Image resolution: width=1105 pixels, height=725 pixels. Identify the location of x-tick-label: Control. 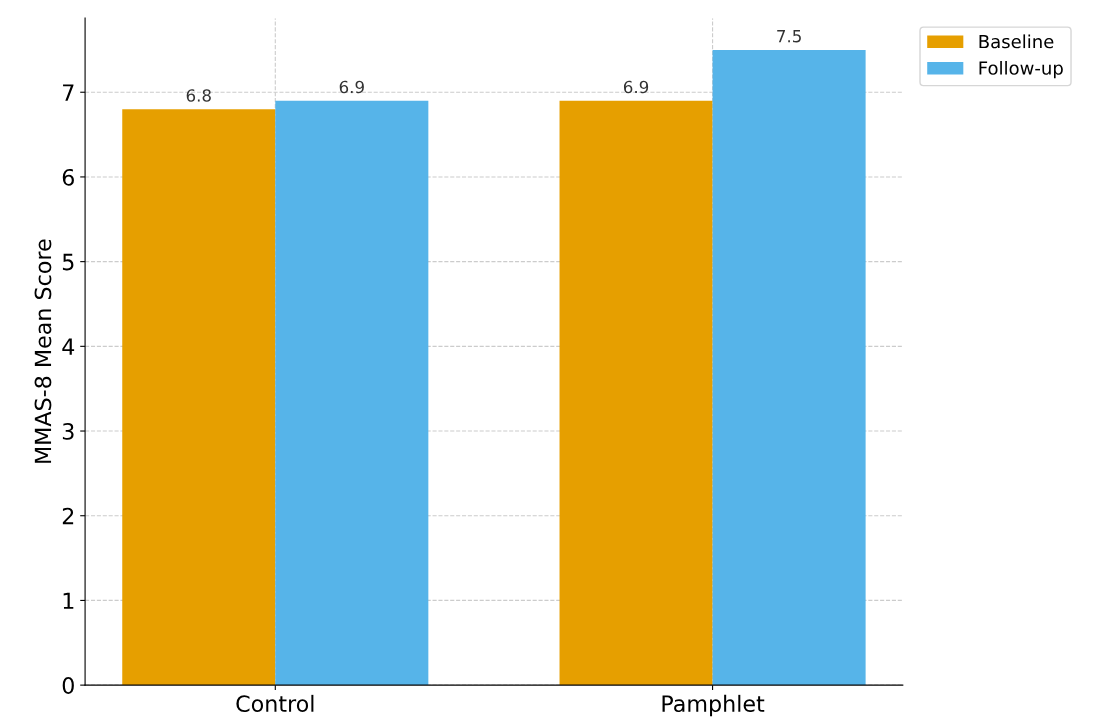
(275, 703).